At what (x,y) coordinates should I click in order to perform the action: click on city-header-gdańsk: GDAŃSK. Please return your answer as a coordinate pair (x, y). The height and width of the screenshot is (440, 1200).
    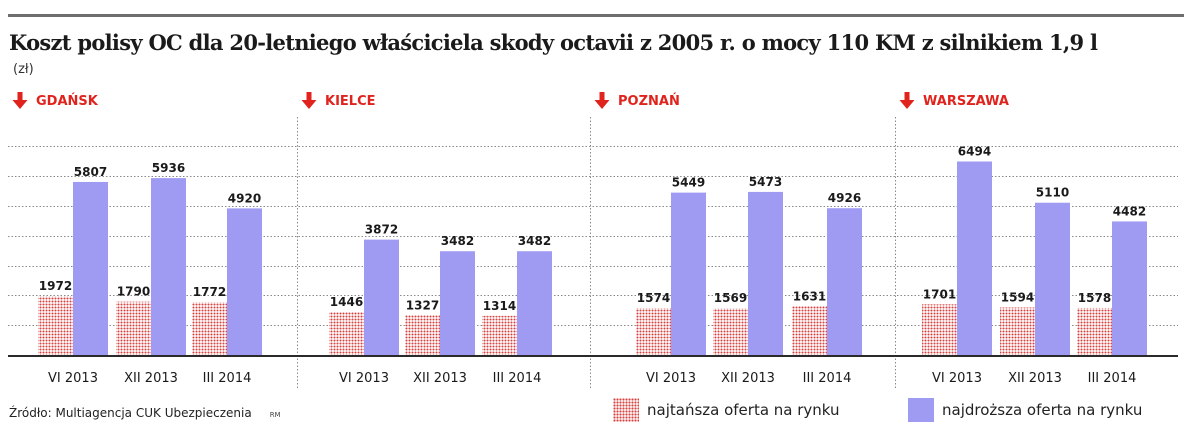
    Looking at the image, I should click on (55, 100).